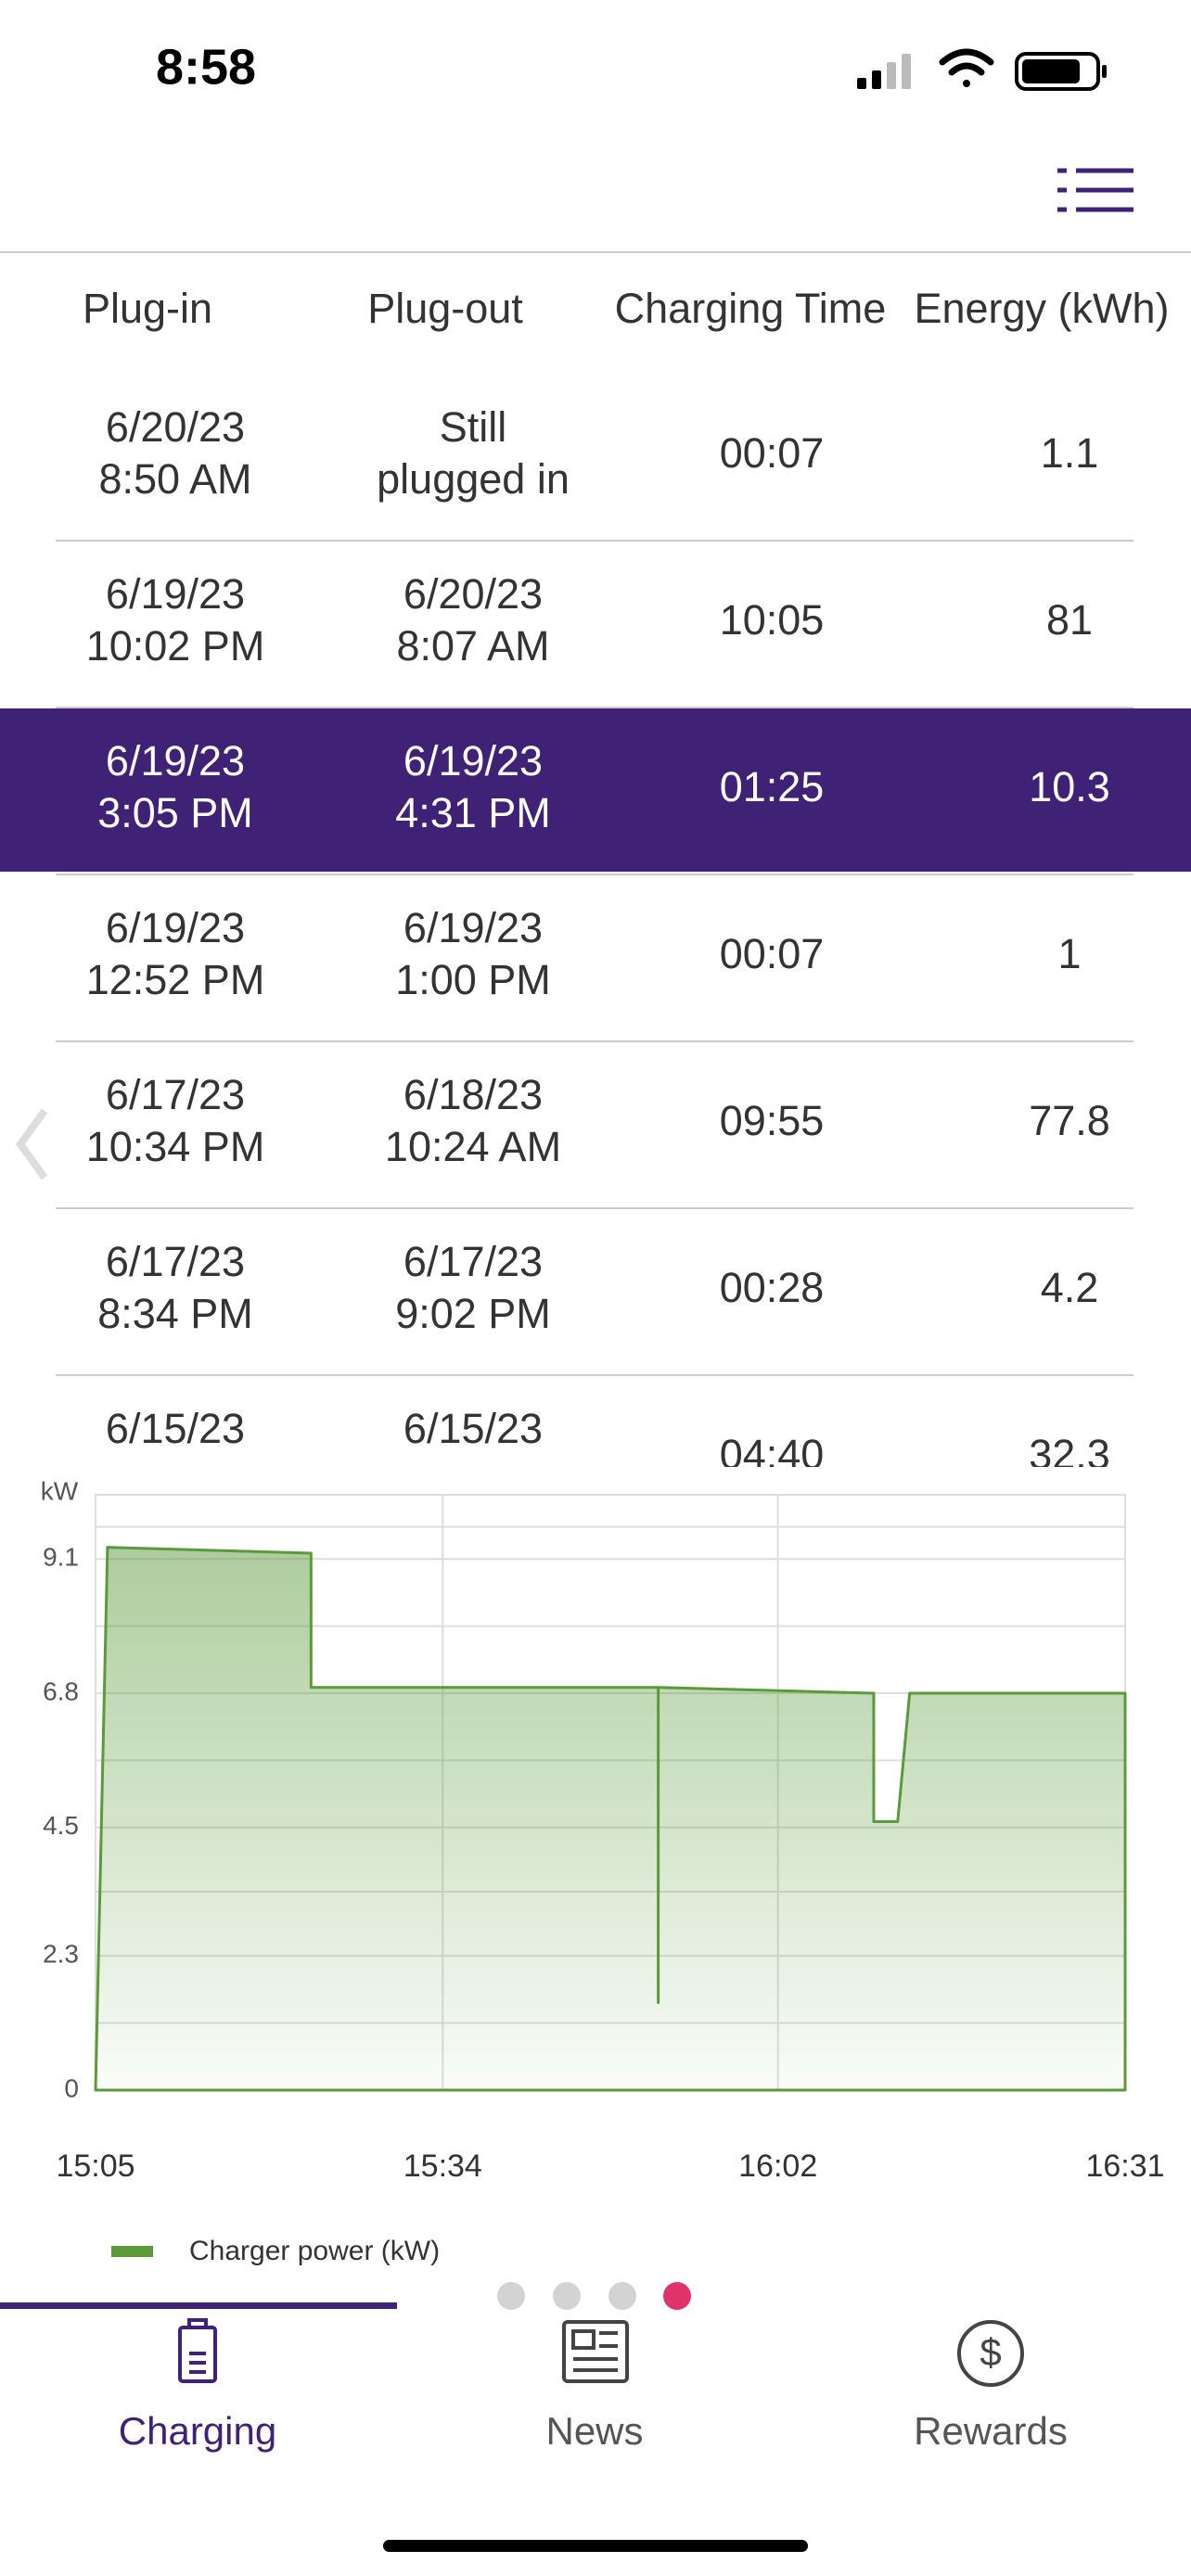  I want to click on legend-swatch, so click(132, 2251).